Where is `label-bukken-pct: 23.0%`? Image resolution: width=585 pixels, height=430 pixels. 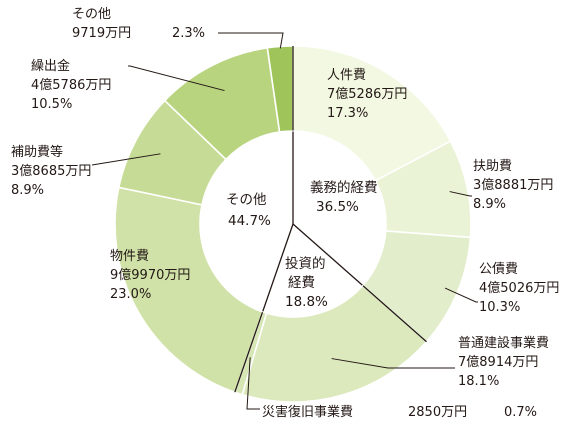 label-bukken-pct: 23.0% is located at coordinates (130, 294).